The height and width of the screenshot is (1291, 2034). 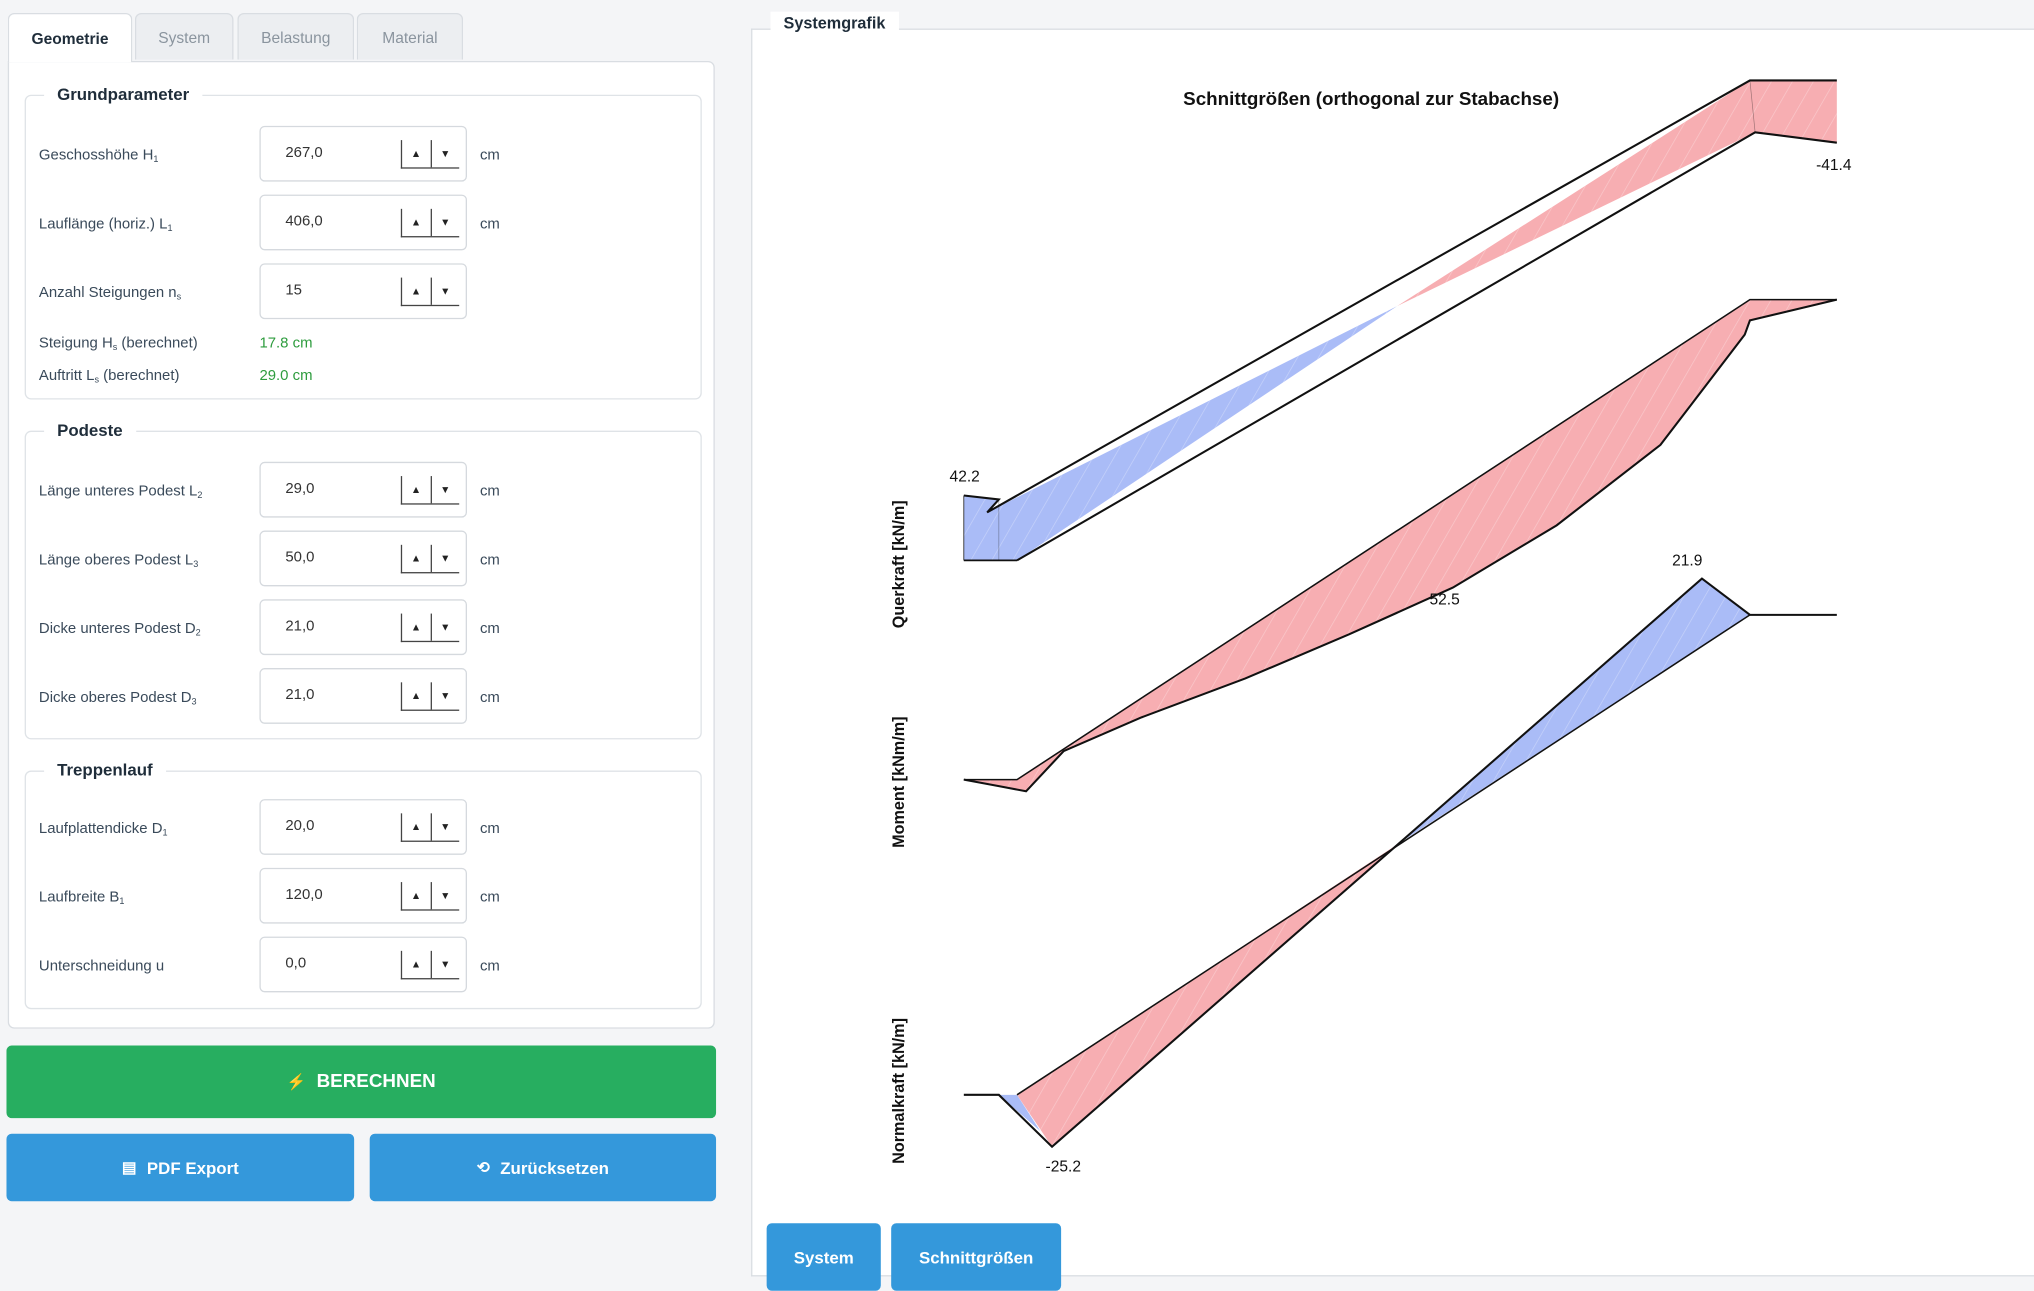 What do you see at coordinates (103, 829) in the screenshot?
I see `field-label-laufplattendicke: Laufplattendicke D1` at bounding box center [103, 829].